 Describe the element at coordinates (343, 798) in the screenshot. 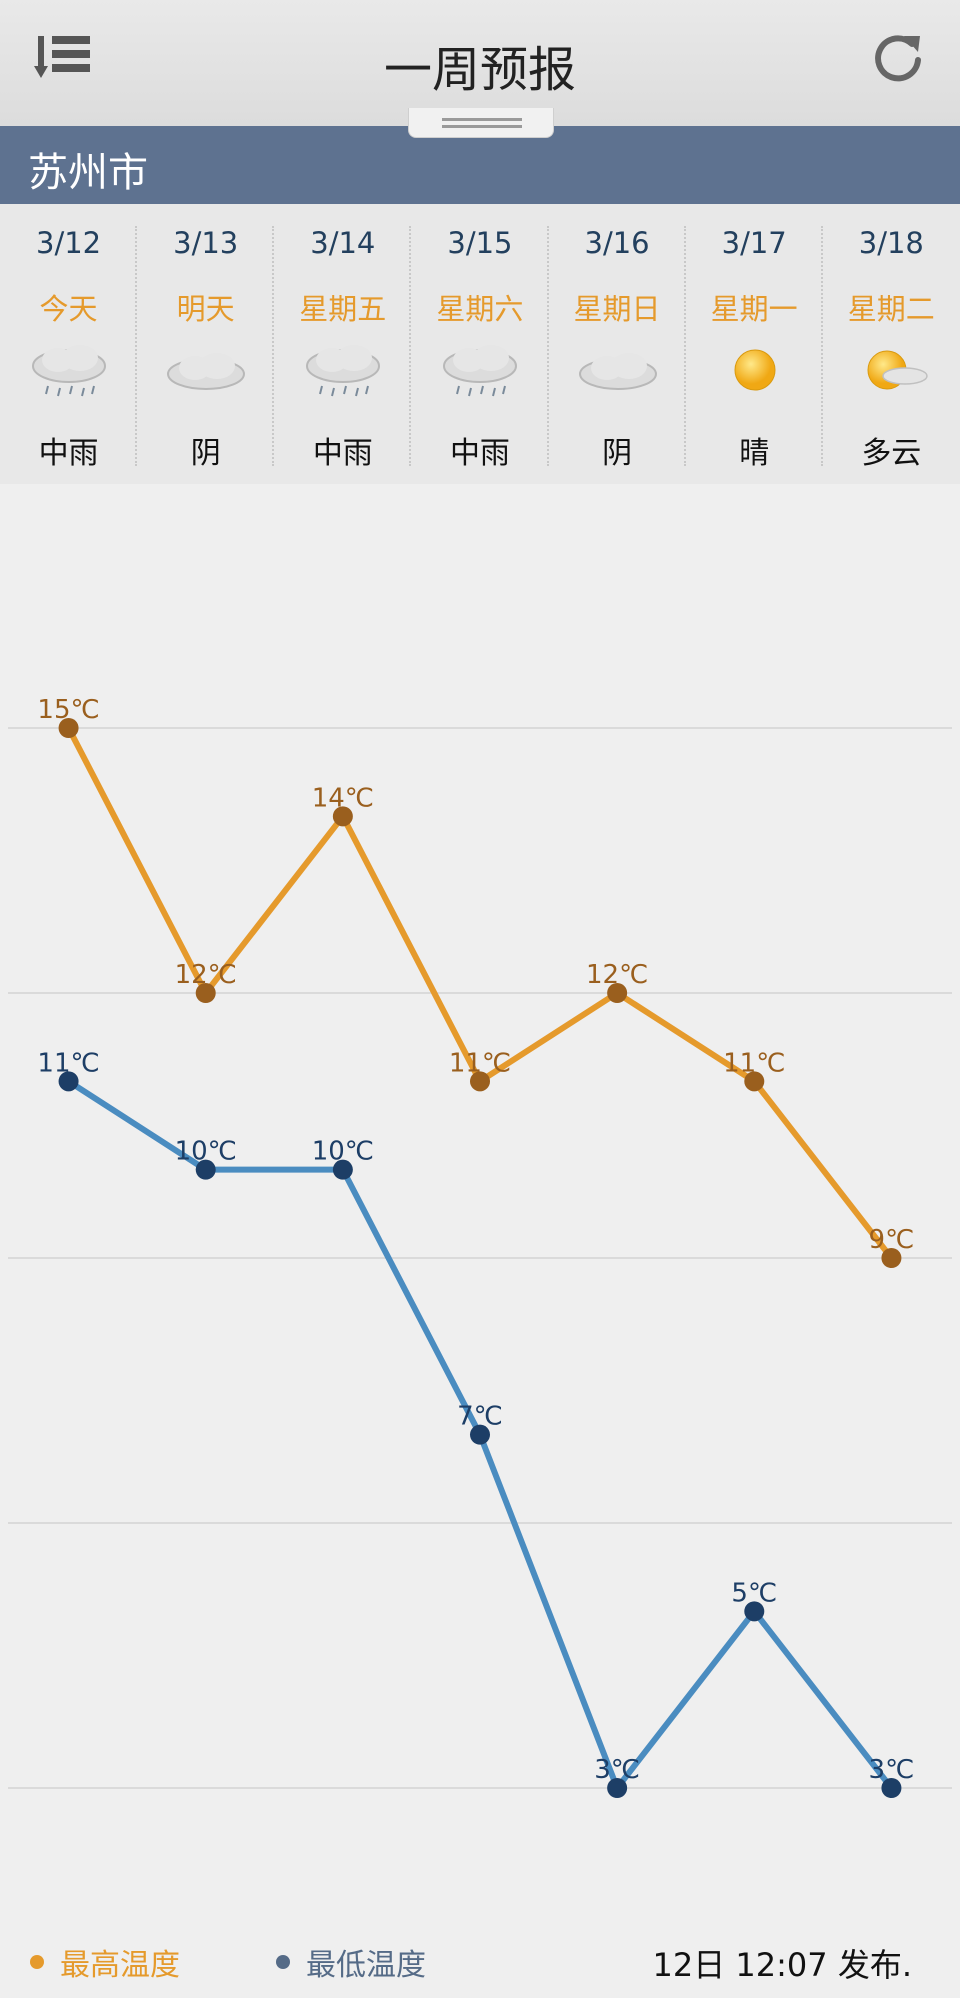

I see `high-temp-label: 14℃` at that location.